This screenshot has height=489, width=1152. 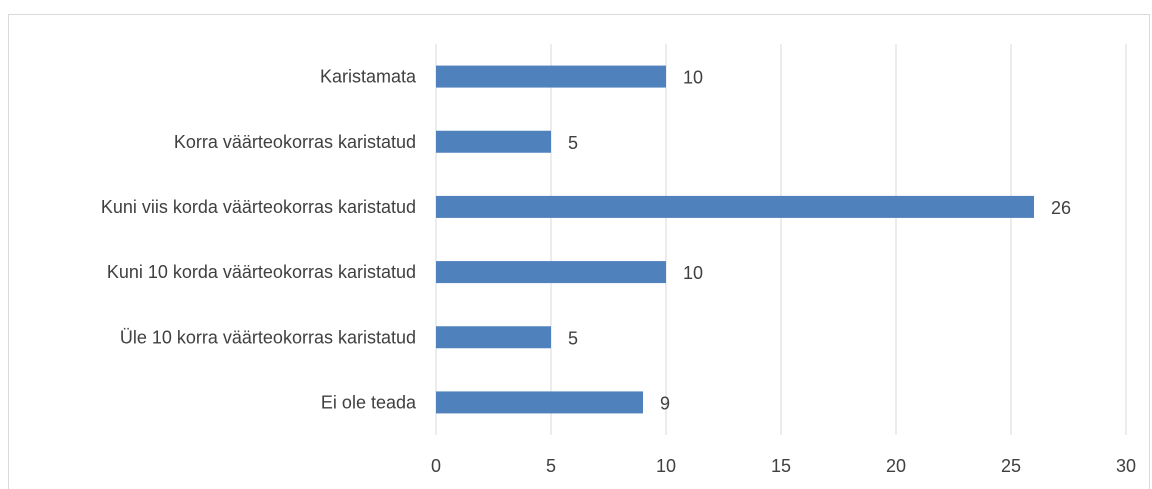 I want to click on category-label: Kuni 10 korda väärteokorras karistatud, so click(x=261, y=272).